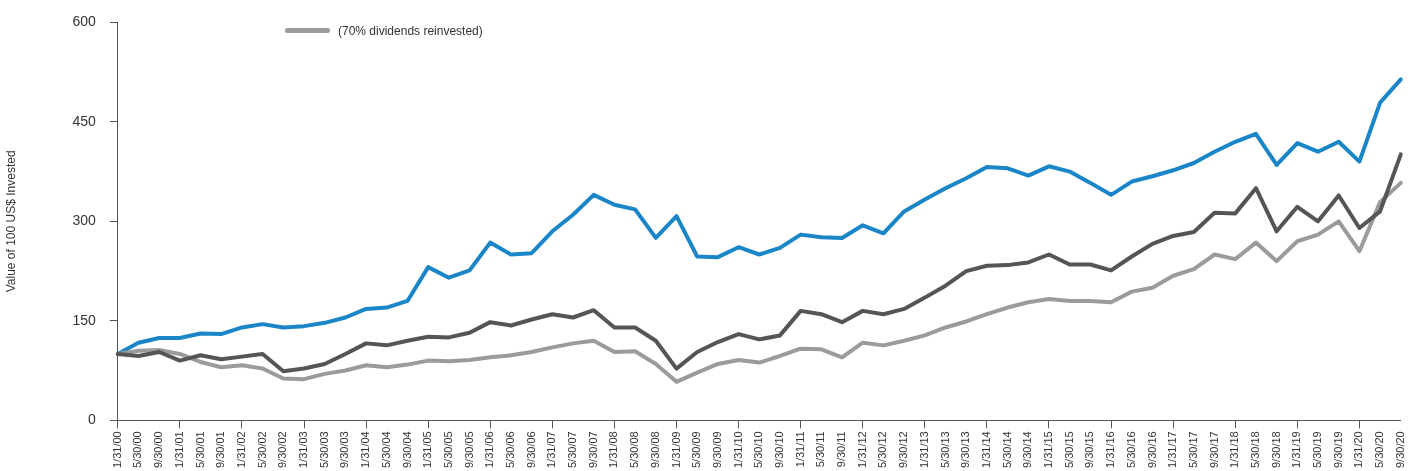  Describe the element at coordinates (344, 449) in the screenshot. I see `x-tick-label: 9/30/03` at that location.